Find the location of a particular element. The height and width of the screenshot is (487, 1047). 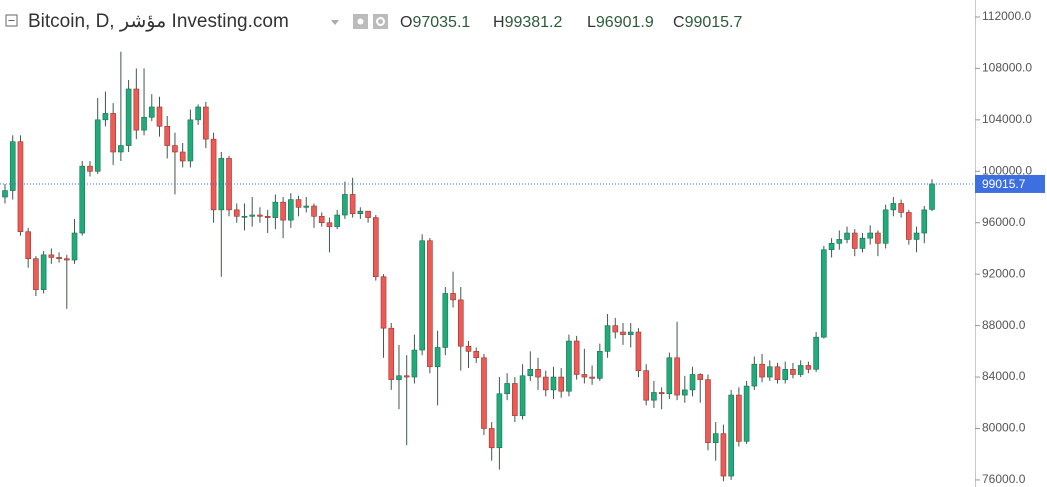

ohlc-item: C99015.7 is located at coordinates (708, 22).